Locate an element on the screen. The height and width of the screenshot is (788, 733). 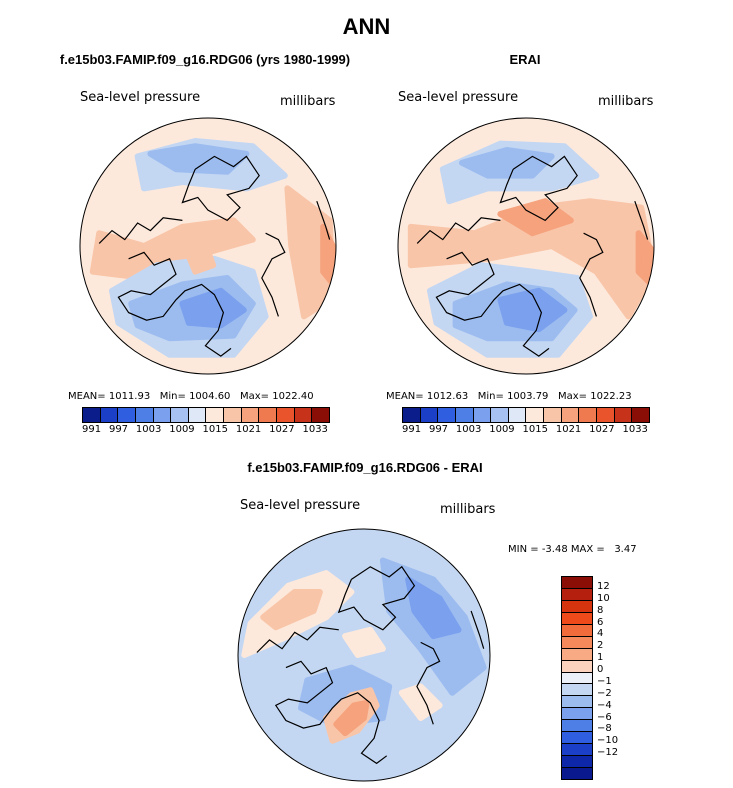
colorbar-tick-label: 8 is located at coordinates (600, 610).